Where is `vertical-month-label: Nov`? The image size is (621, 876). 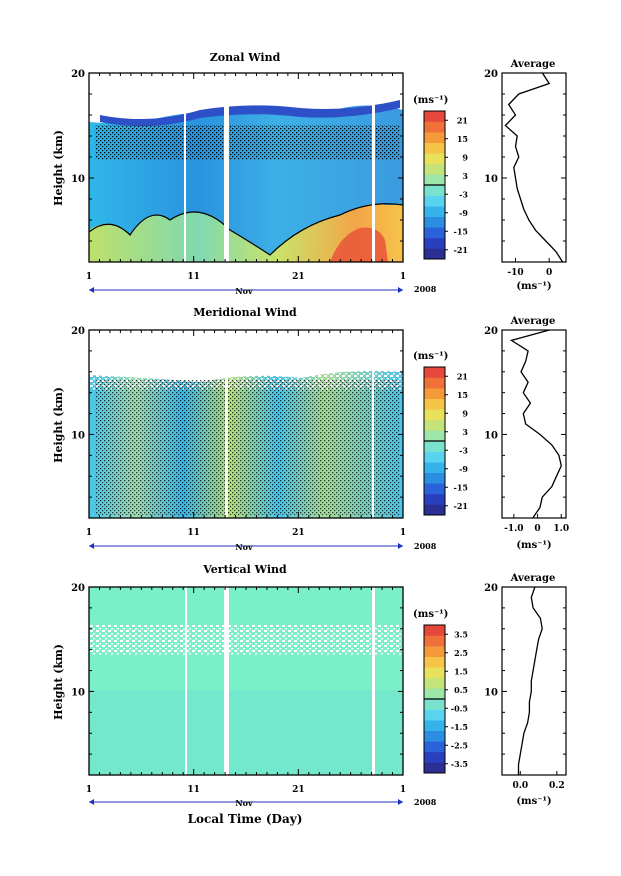
vertical-month-label: Nov is located at coordinates (244, 803).